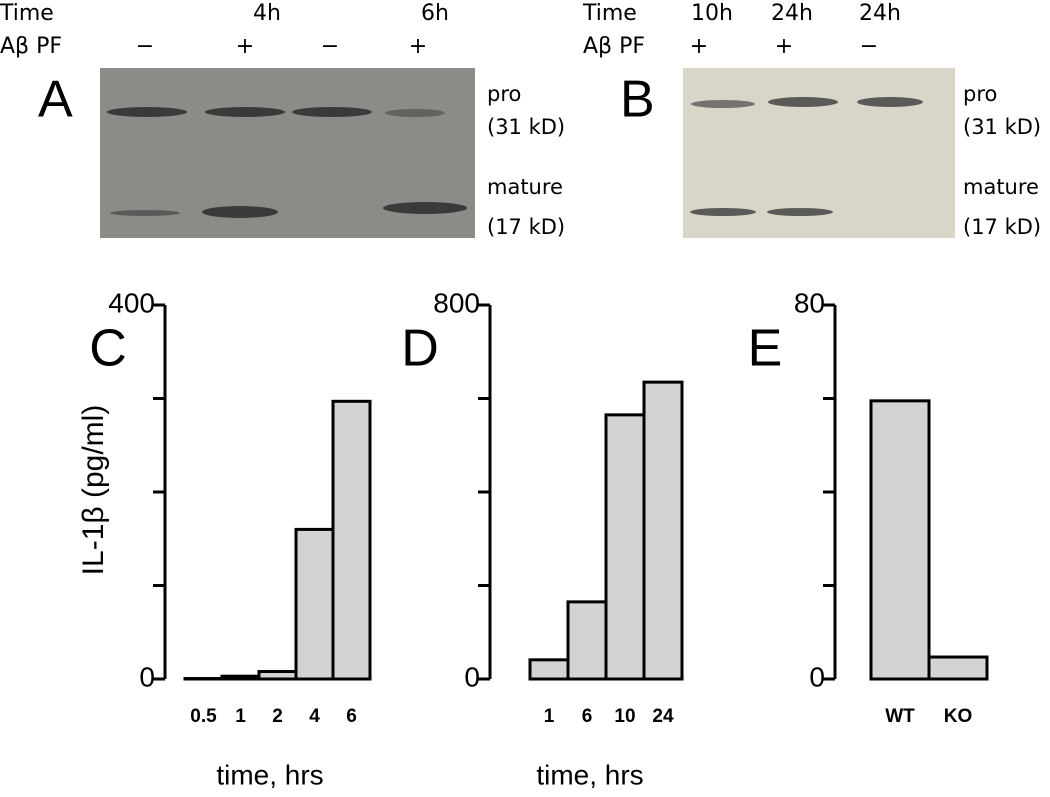 This screenshot has height=797, width=1050. What do you see at coordinates (958, 716) in the screenshot?
I see `x-tick-label: KO` at bounding box center [958, 716].